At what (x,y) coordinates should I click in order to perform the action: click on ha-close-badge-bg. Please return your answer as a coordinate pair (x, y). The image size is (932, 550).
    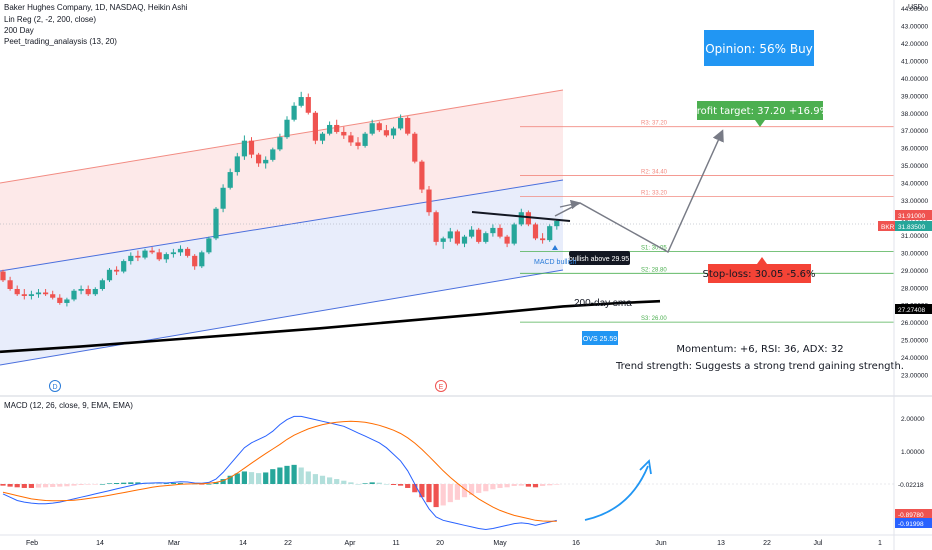
    Looking at the image, I should click on (913, 226).